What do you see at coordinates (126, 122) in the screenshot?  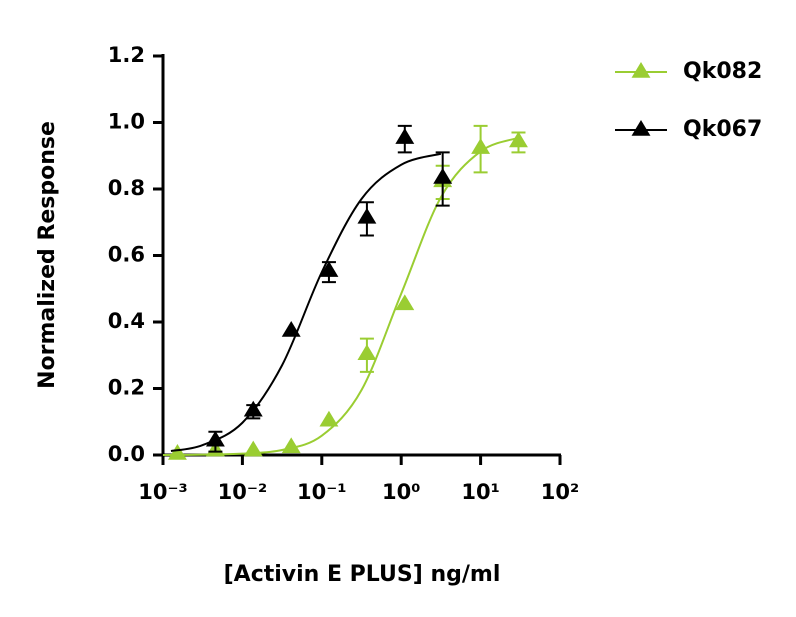 I see `y-tick-label: 1.0` at bounding box center [126, 122].